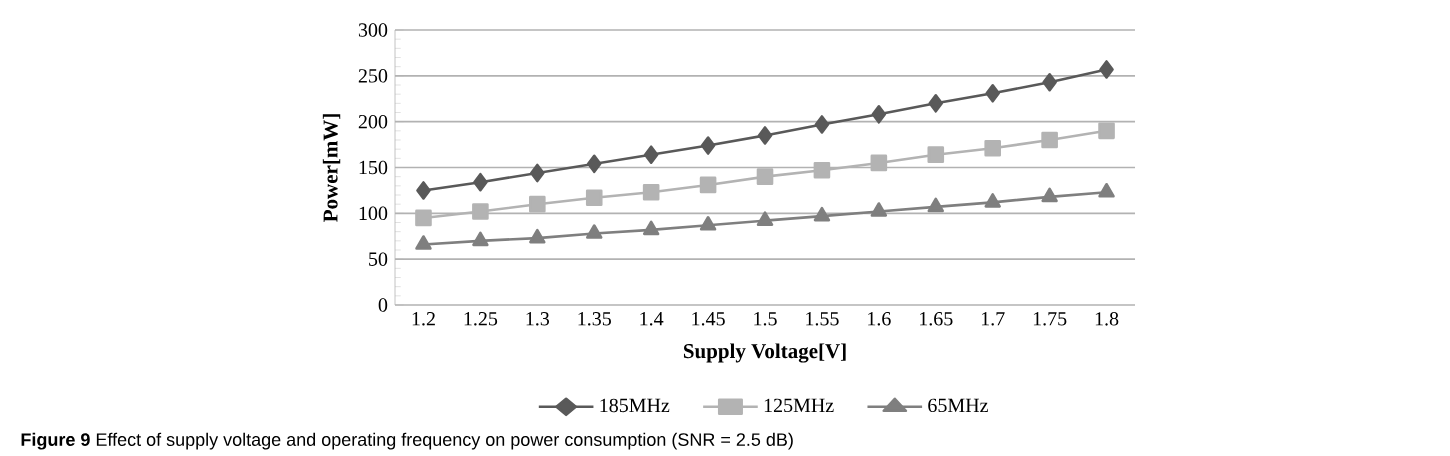  I want to click on x-tick-label: 1.2, so click(423, 319).